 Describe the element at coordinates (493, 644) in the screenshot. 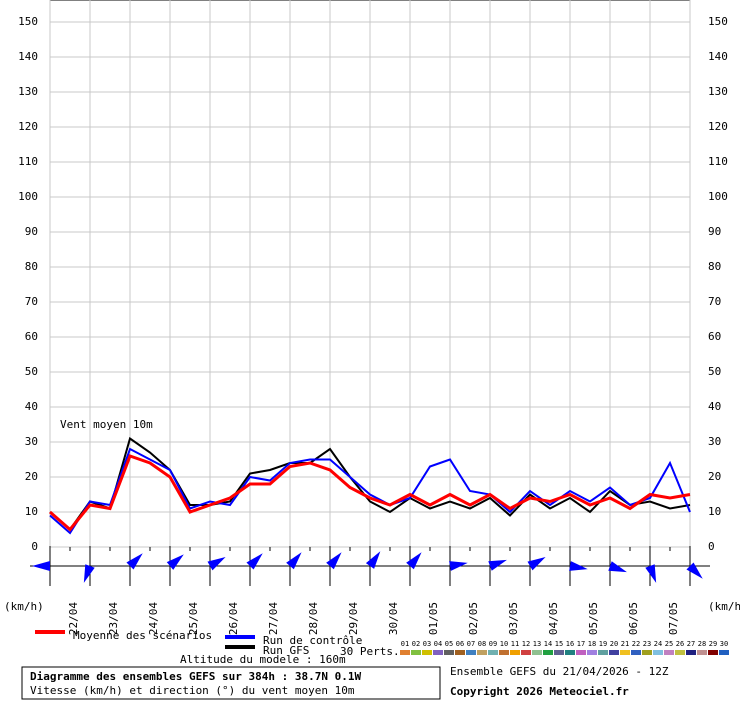

I see `perturbation-code: 09` at that location.